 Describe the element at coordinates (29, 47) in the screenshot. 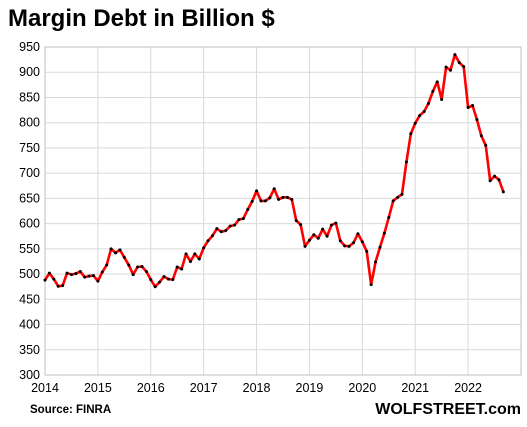

I see `y-tick-label: 950` at that location.